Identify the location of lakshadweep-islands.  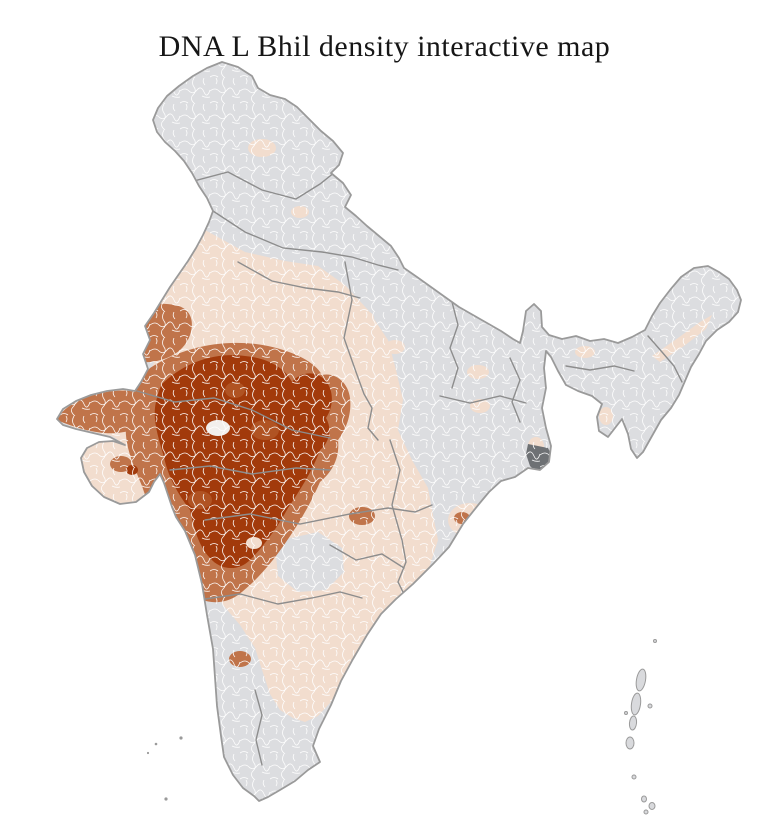
(164, 768).